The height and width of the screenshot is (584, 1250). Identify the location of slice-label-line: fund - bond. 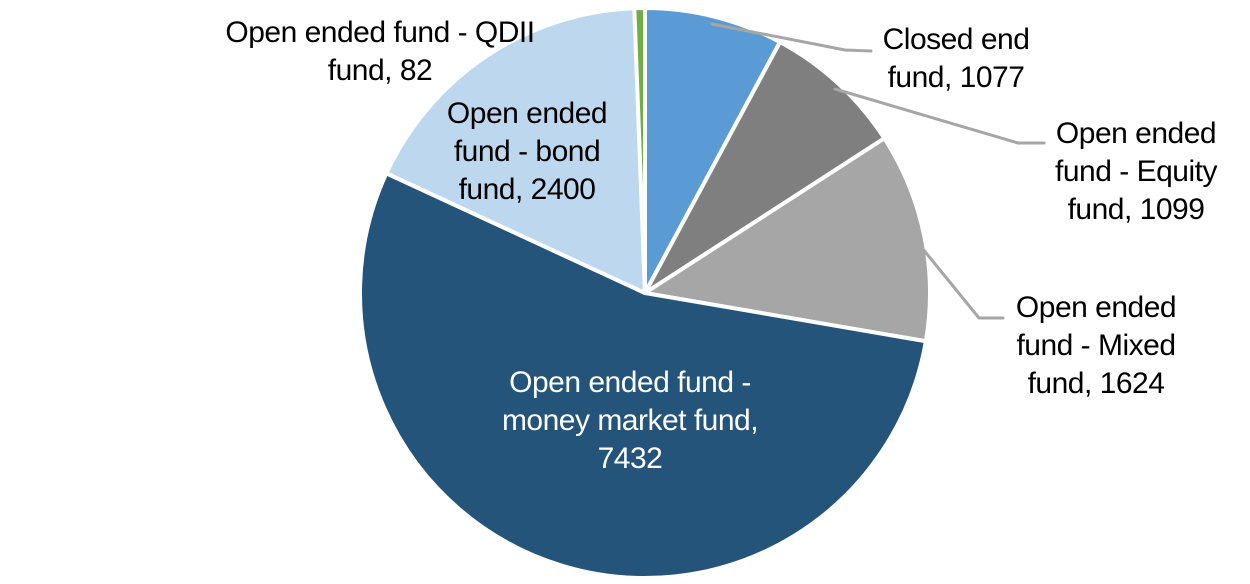
(527, 151).